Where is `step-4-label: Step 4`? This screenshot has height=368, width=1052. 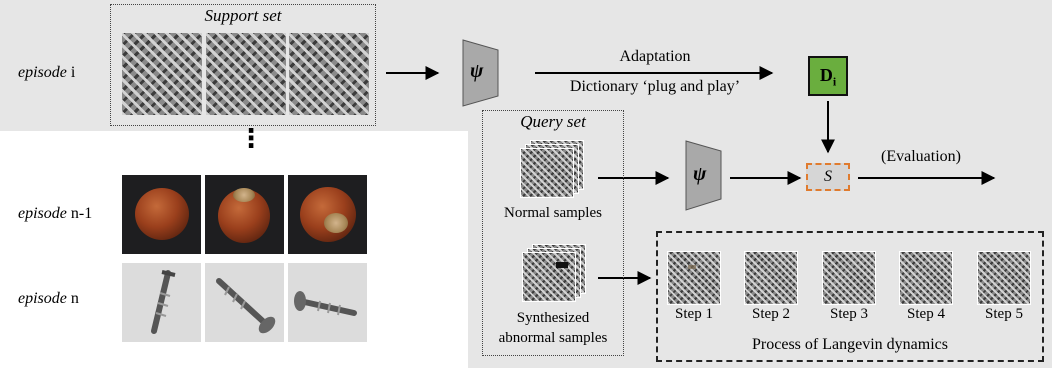
step-4-label: Step 4 is located at coordinates (926, 314).